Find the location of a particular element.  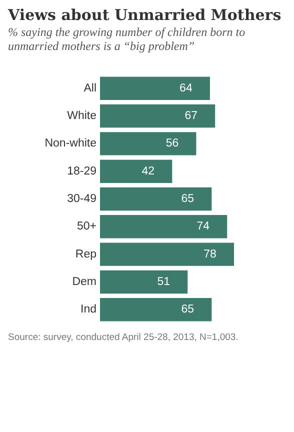

y-tick-label: All is located at coordinates (90, 88).